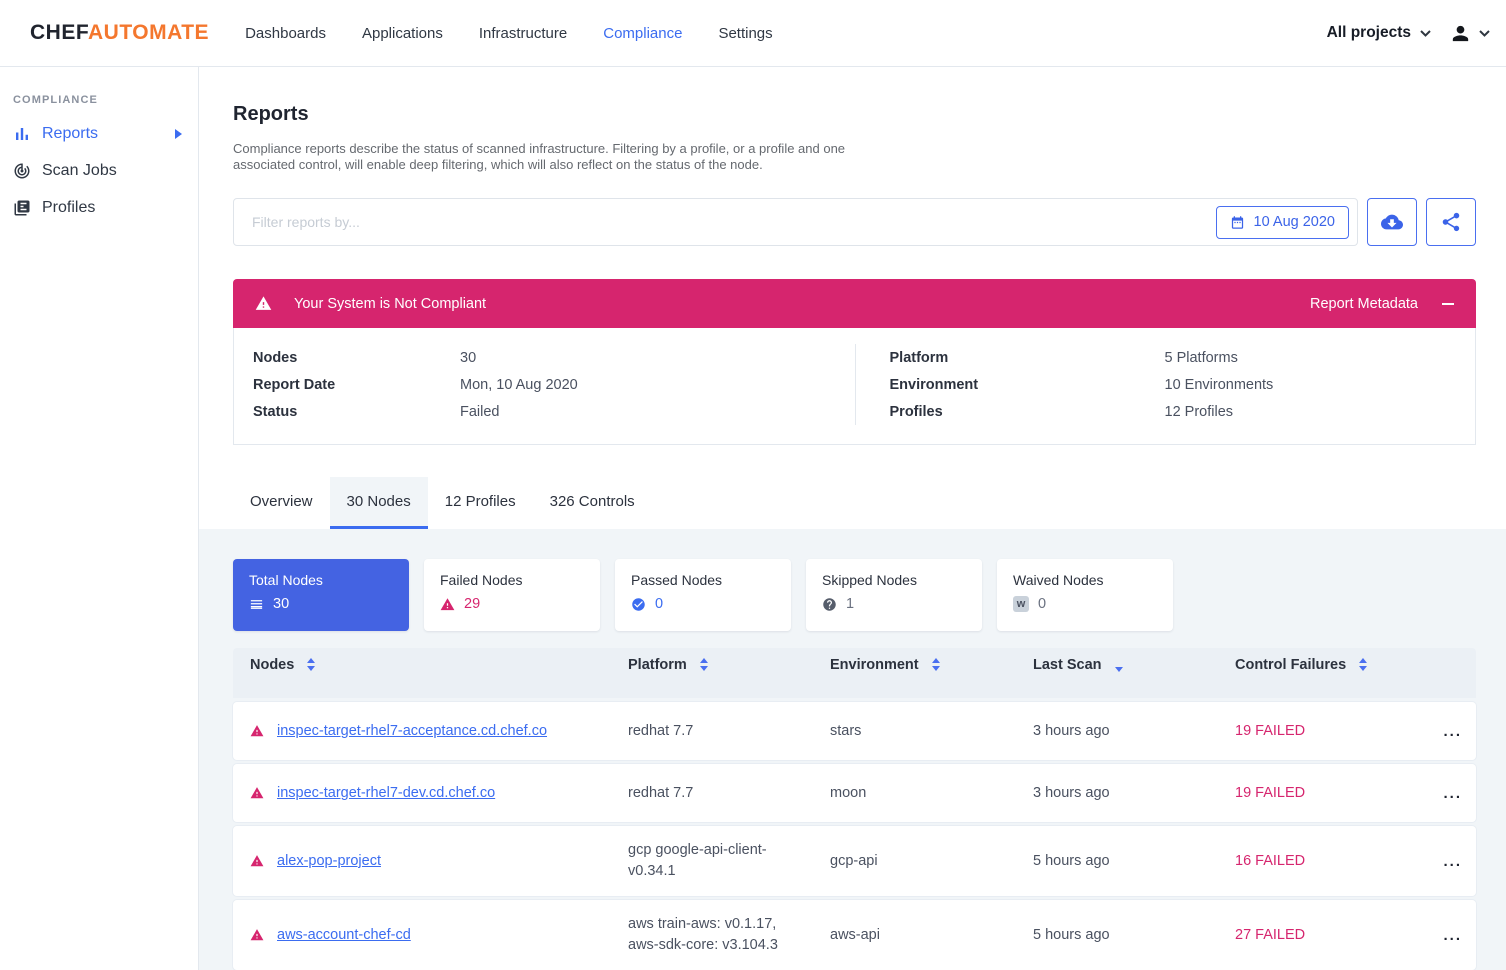 The width and height of the screenshot is (1506, 970). Describe the element at coordinates (59, 32) in the screenshot. I see `logo-chef-text: CHEF` at that location.